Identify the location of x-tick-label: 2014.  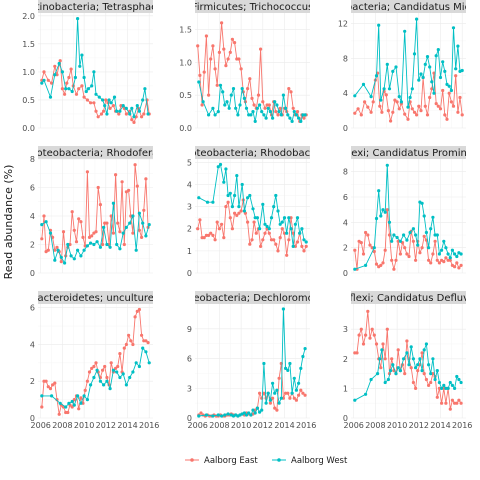
(284, 425).